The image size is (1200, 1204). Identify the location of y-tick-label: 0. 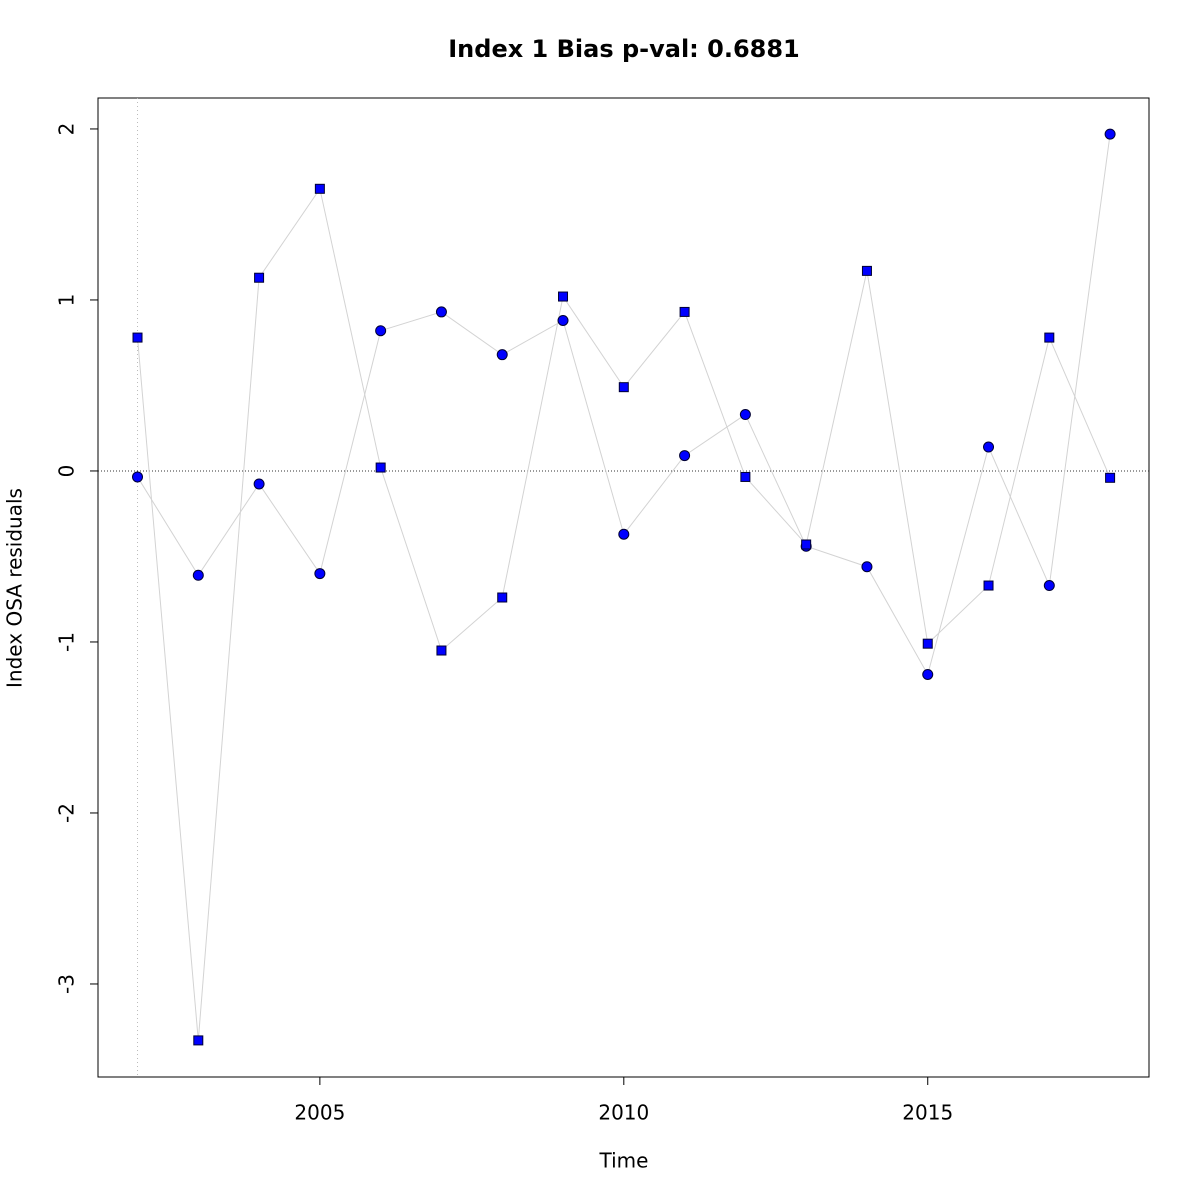
(67, 471).